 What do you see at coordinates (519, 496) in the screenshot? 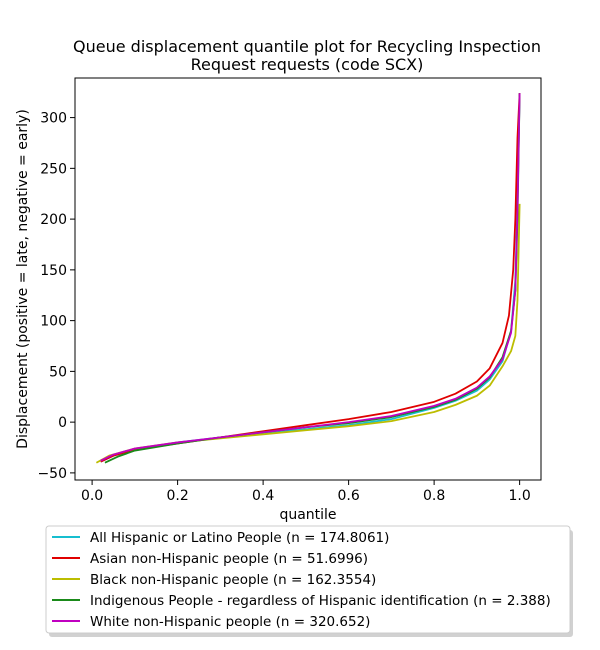
I see `x-tick-label: 1.0` at bounding box center [519, 496].